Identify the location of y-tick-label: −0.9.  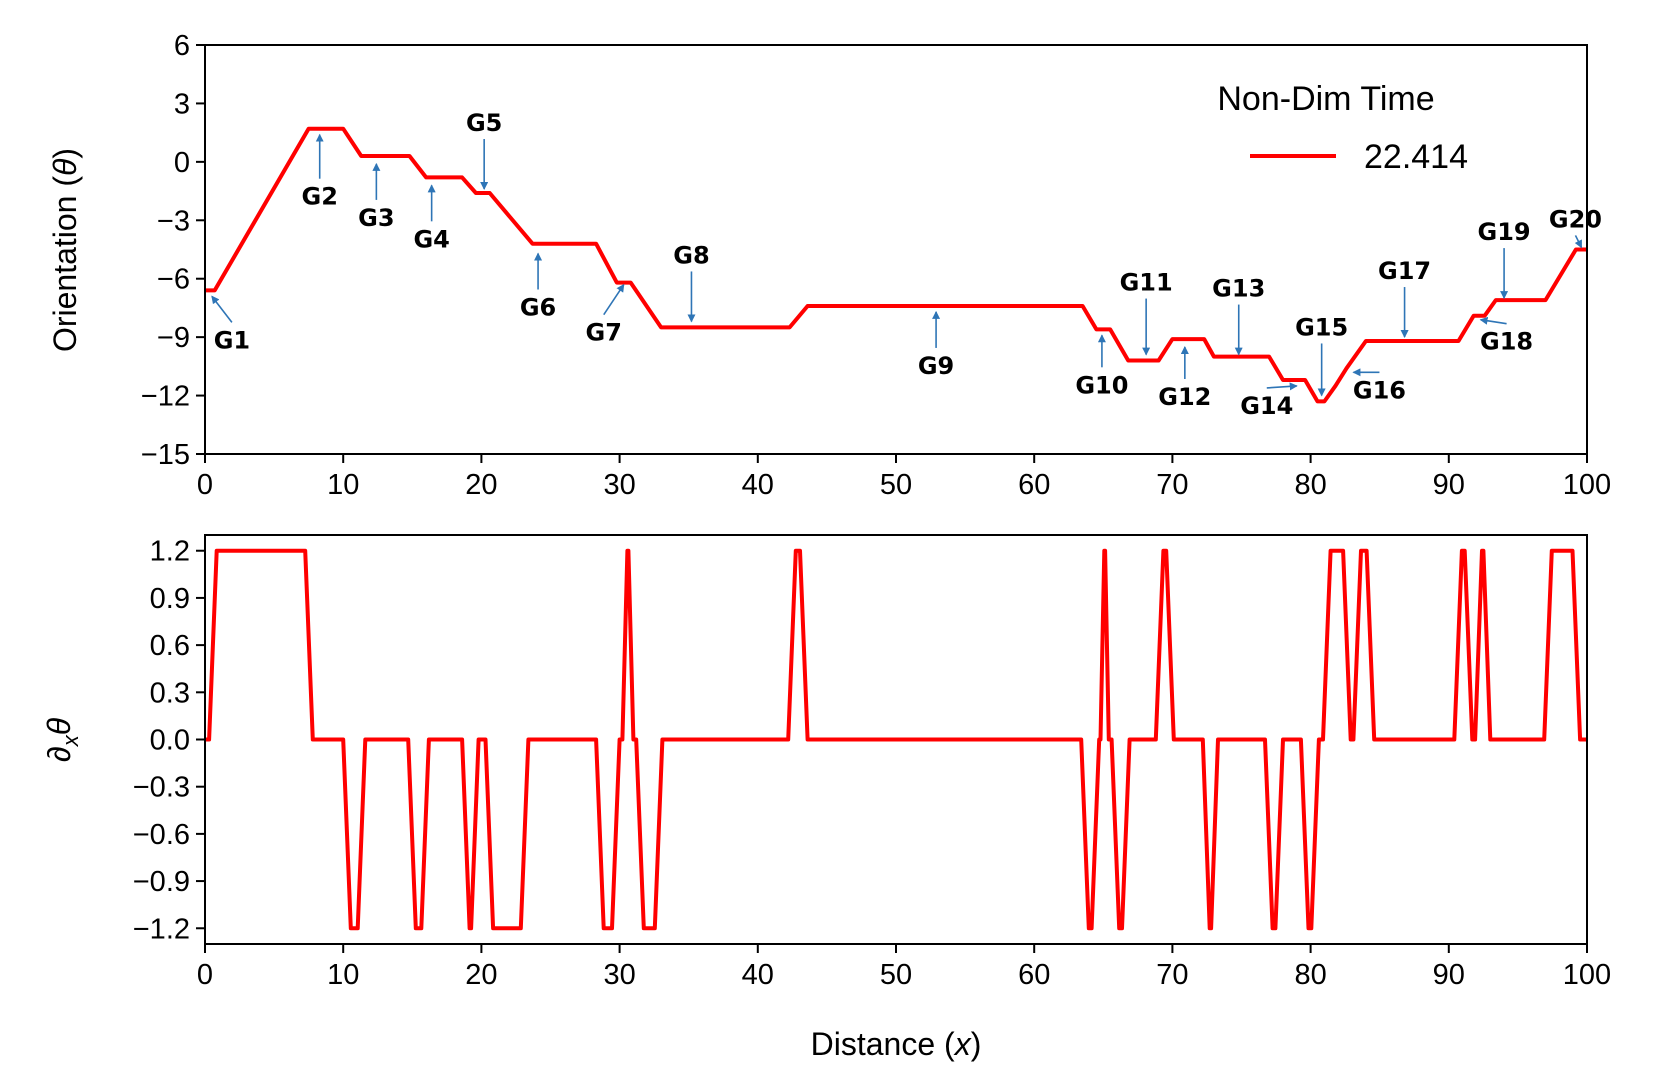
(161, 882).